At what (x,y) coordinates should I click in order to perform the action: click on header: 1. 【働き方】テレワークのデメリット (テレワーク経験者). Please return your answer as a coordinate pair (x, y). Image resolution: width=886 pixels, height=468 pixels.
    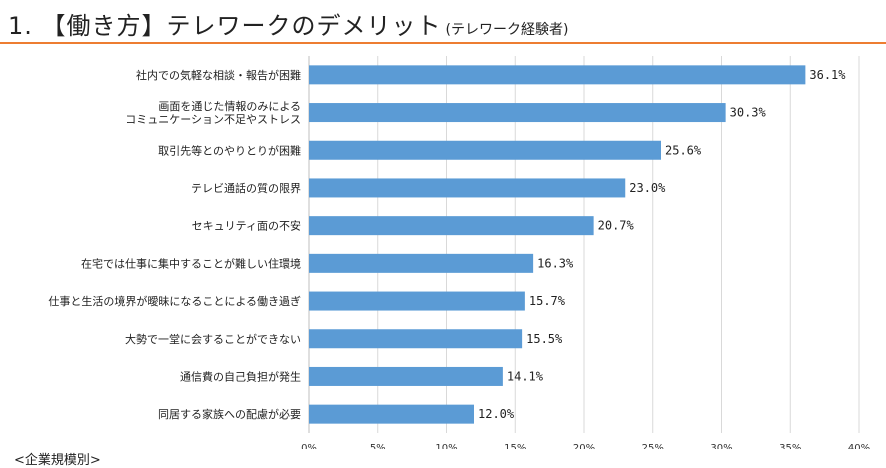
    Looking at the image, I should click on (443, 22).